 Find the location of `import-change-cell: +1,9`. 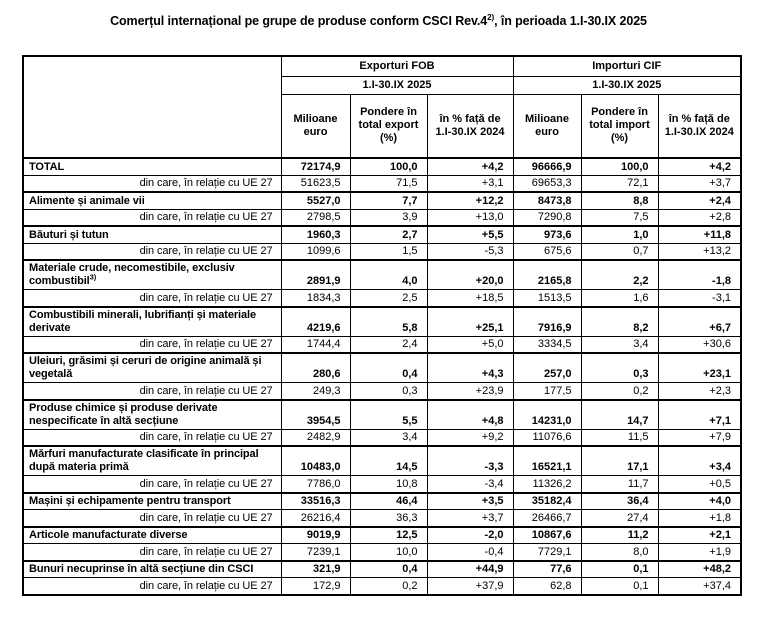

import-change-cell: +1,9 is located at coordinates (699, 552).